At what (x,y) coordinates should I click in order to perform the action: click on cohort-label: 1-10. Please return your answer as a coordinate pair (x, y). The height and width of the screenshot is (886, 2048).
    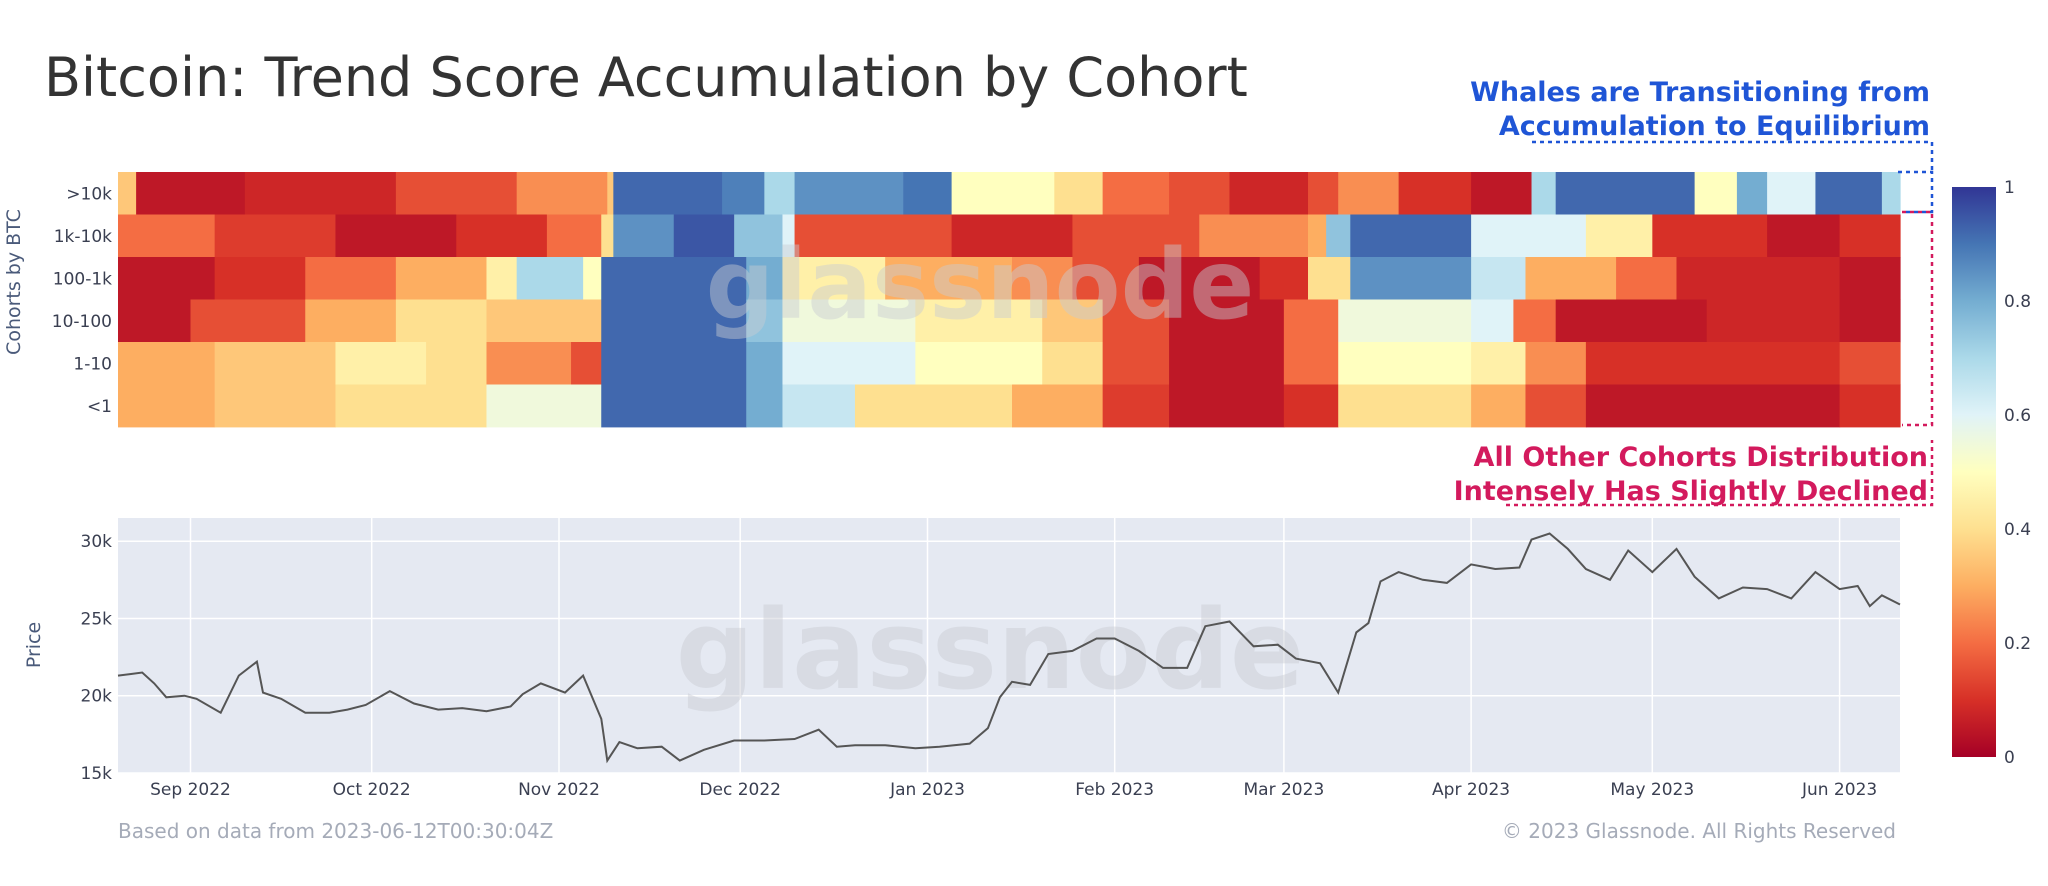
    Looking at the image, I should click on (92, 364).